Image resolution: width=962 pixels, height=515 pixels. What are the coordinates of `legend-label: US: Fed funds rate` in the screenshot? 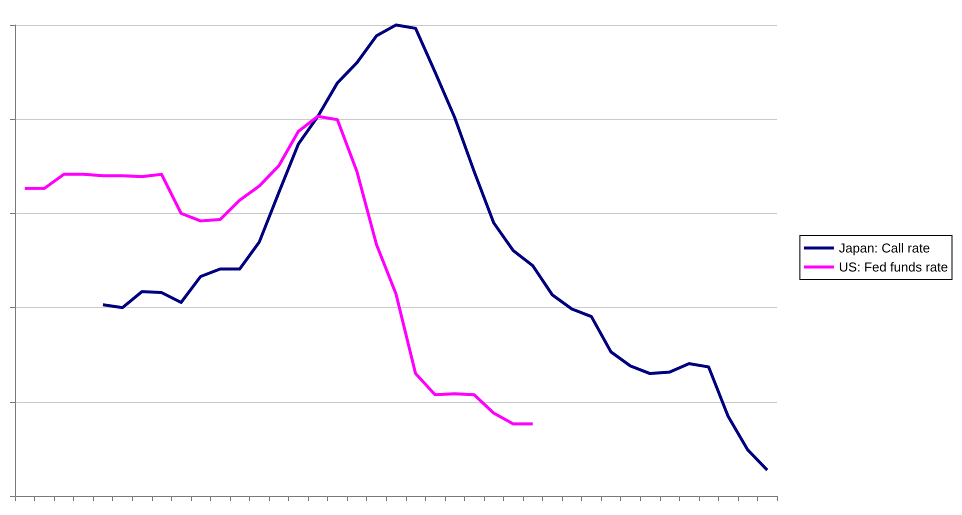 It's located at (893, 267).